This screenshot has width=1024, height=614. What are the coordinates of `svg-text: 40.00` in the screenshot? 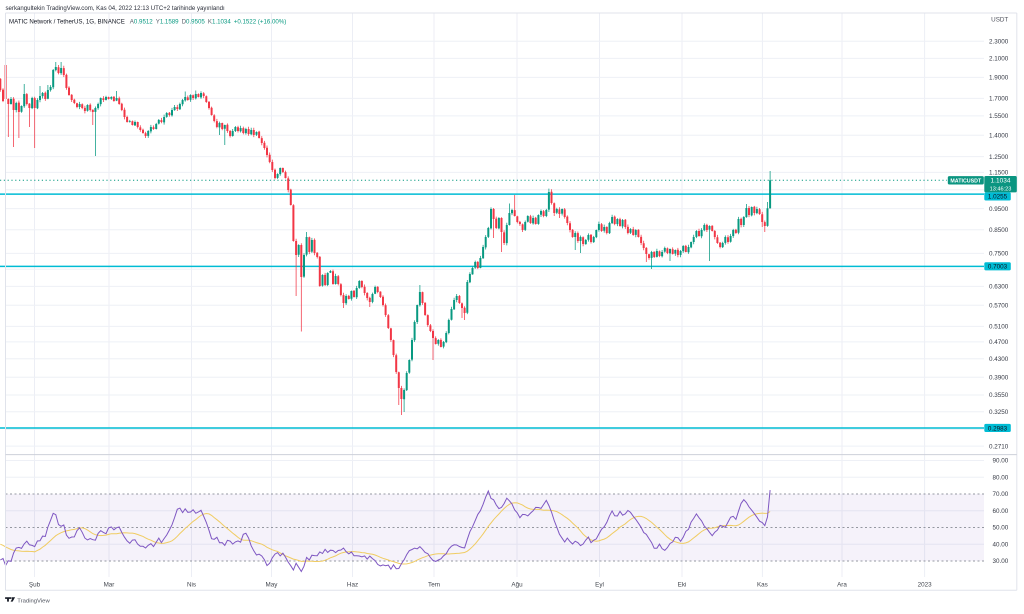 It's located at (1001, 545).